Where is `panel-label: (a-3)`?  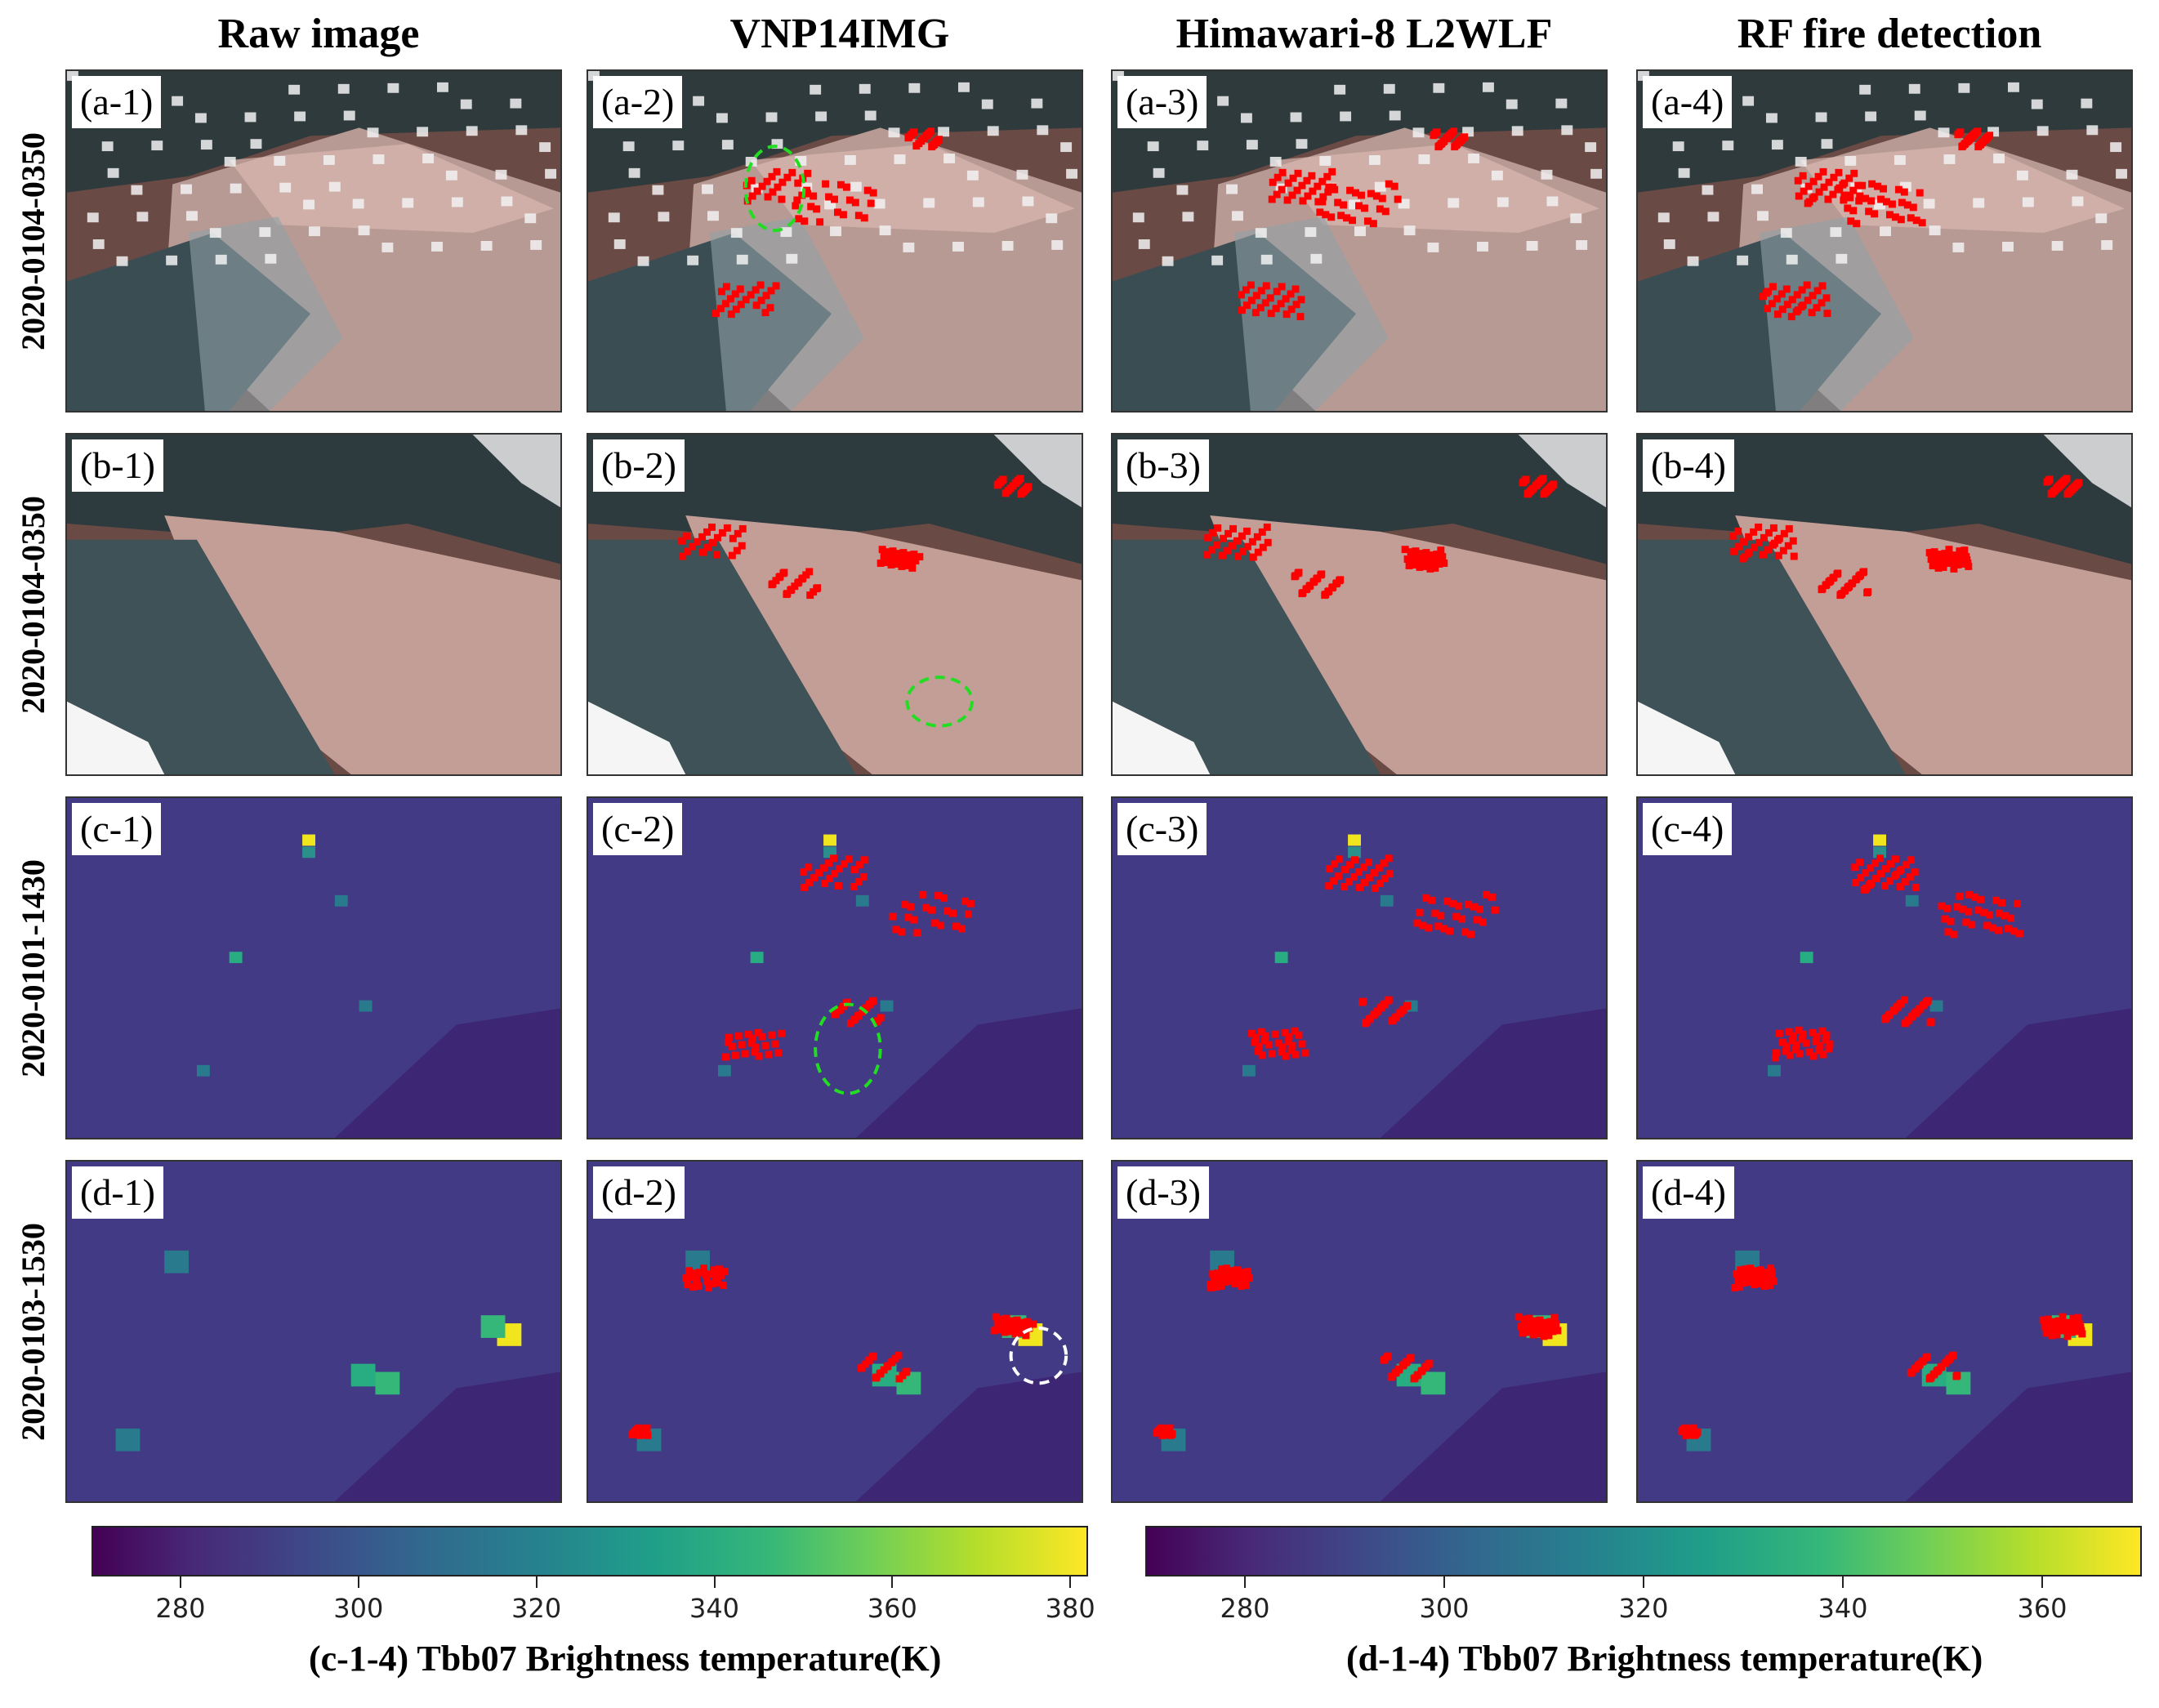
panel-label: (a-3) is located at coordinates (1162, 102).